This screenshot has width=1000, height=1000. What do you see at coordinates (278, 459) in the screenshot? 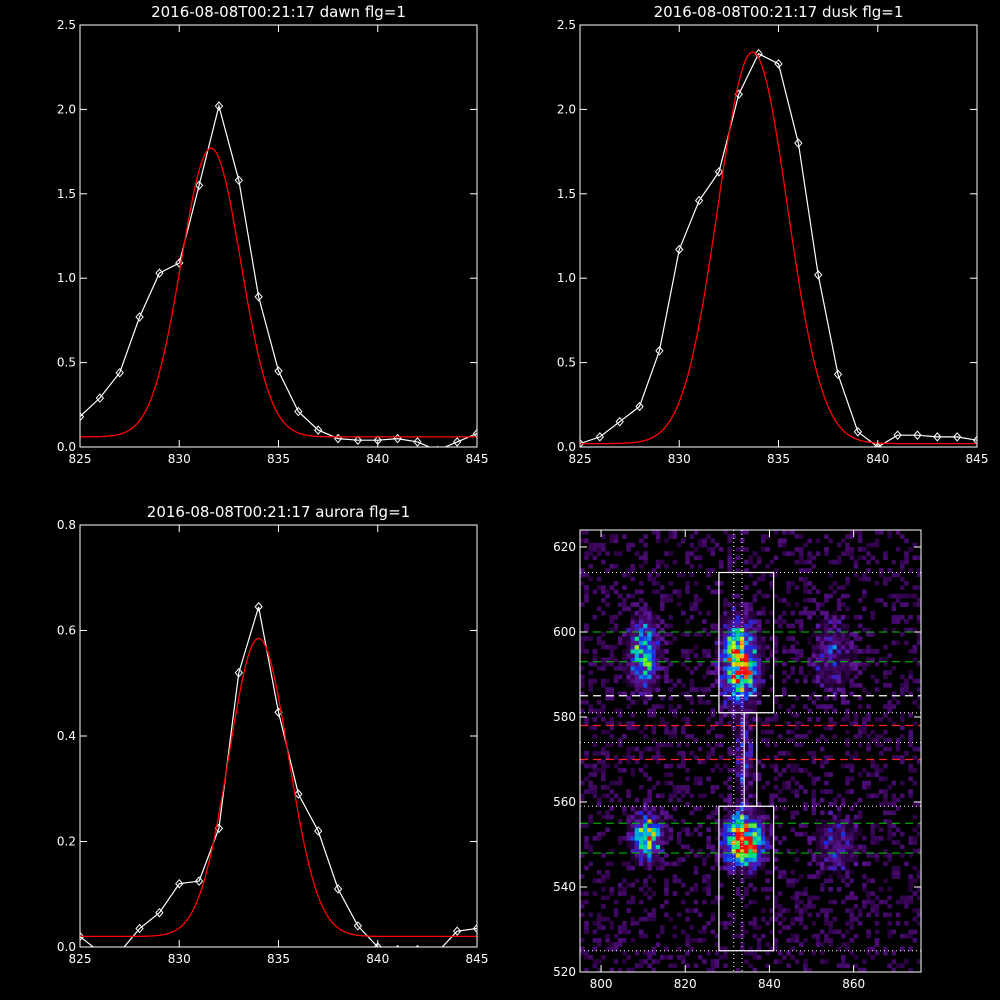
I see `x-tick-label: 835` at bounding box center [278, 459].